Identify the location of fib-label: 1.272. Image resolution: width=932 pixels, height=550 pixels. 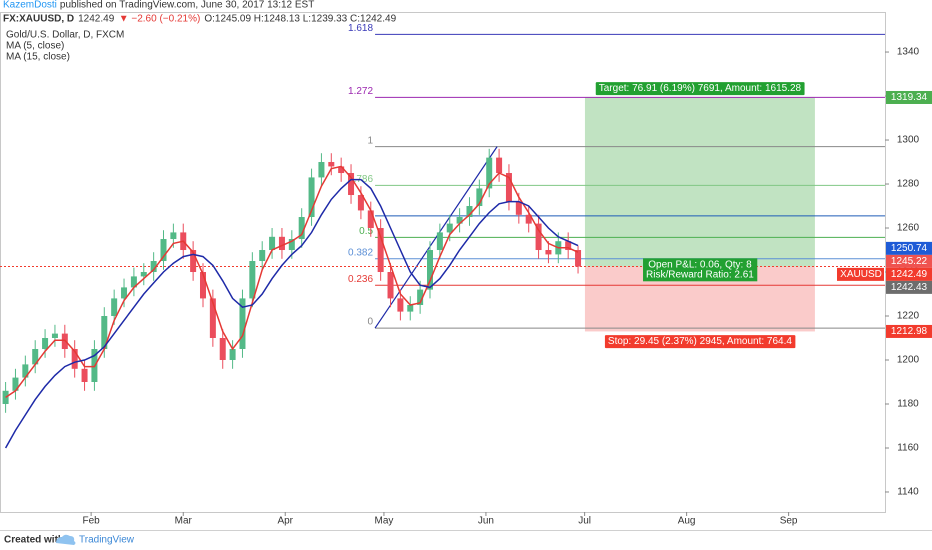
(360, 91).